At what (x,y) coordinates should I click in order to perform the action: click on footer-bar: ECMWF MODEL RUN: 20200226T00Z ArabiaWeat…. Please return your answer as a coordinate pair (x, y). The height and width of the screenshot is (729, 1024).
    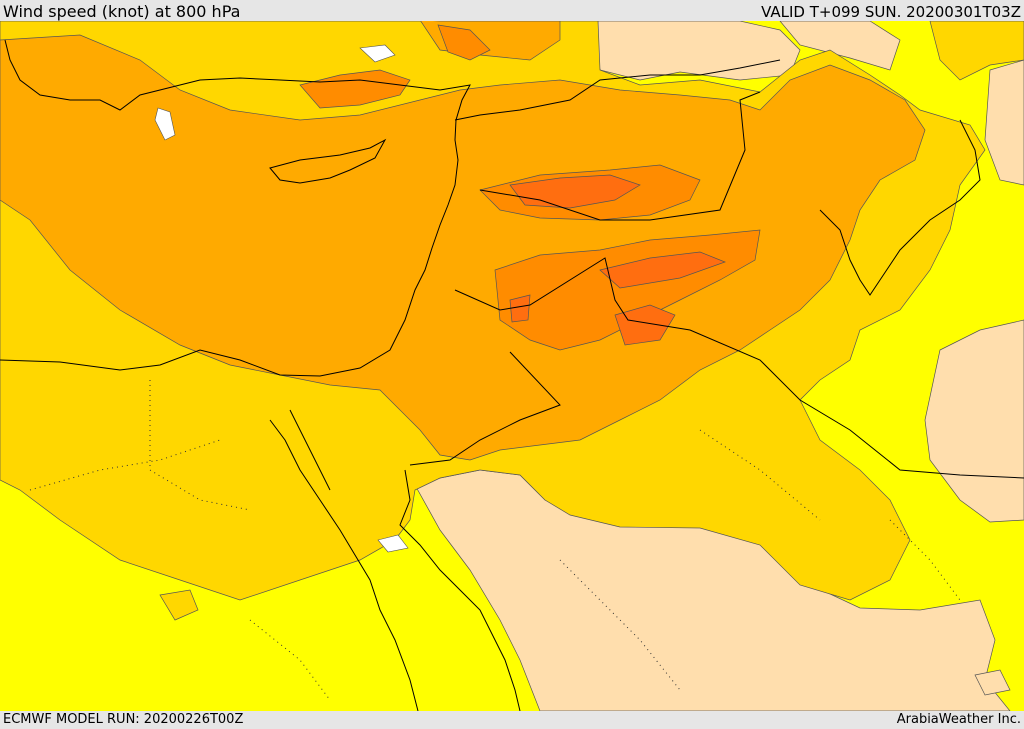
    Looking at the image, I should click on (512, 720).